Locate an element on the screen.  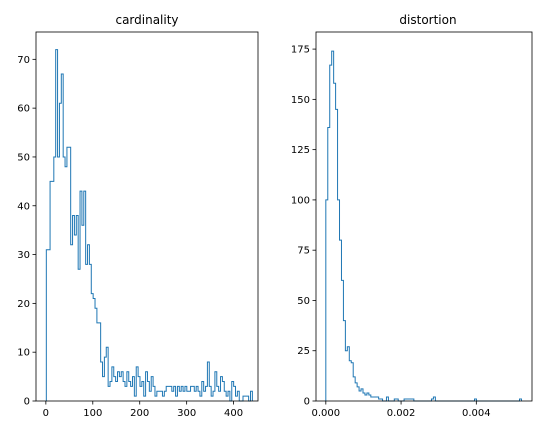
cardinality-y-tick-label: 50 is located at coordinates (23, 157).